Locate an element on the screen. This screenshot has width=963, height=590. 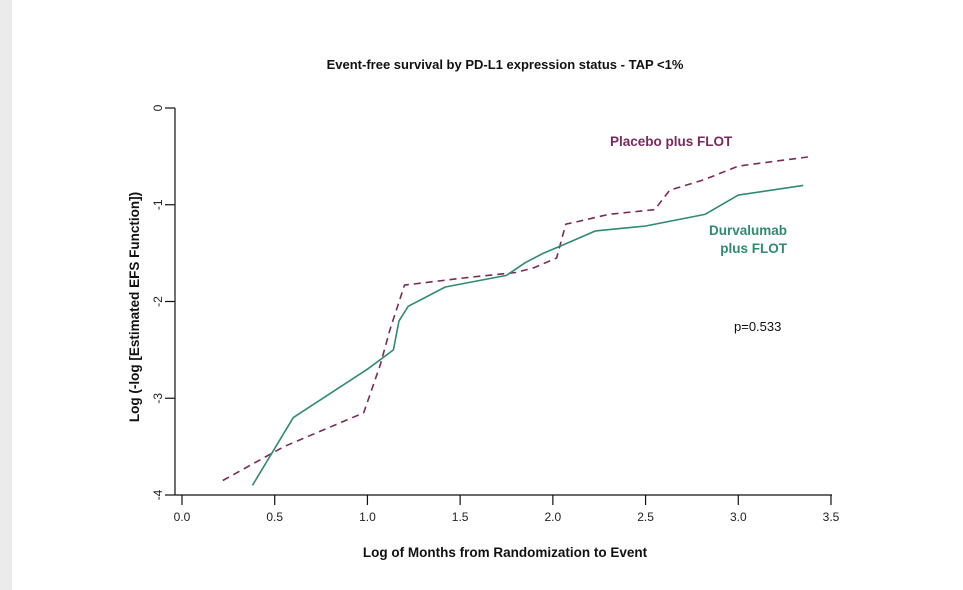
x-tick-label: 2.5 is located at coordinates (645, 517).